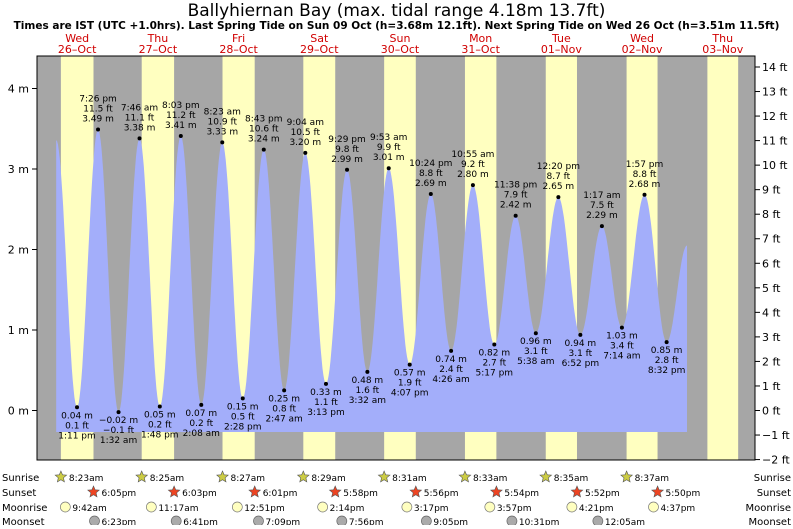 The height and width of the screenshot is (529, 793). What do you see at coordinates (410, 384) in the screenshot?
I see `tide-label-ft: 1.9 ft` at bounding box center [410, 384].